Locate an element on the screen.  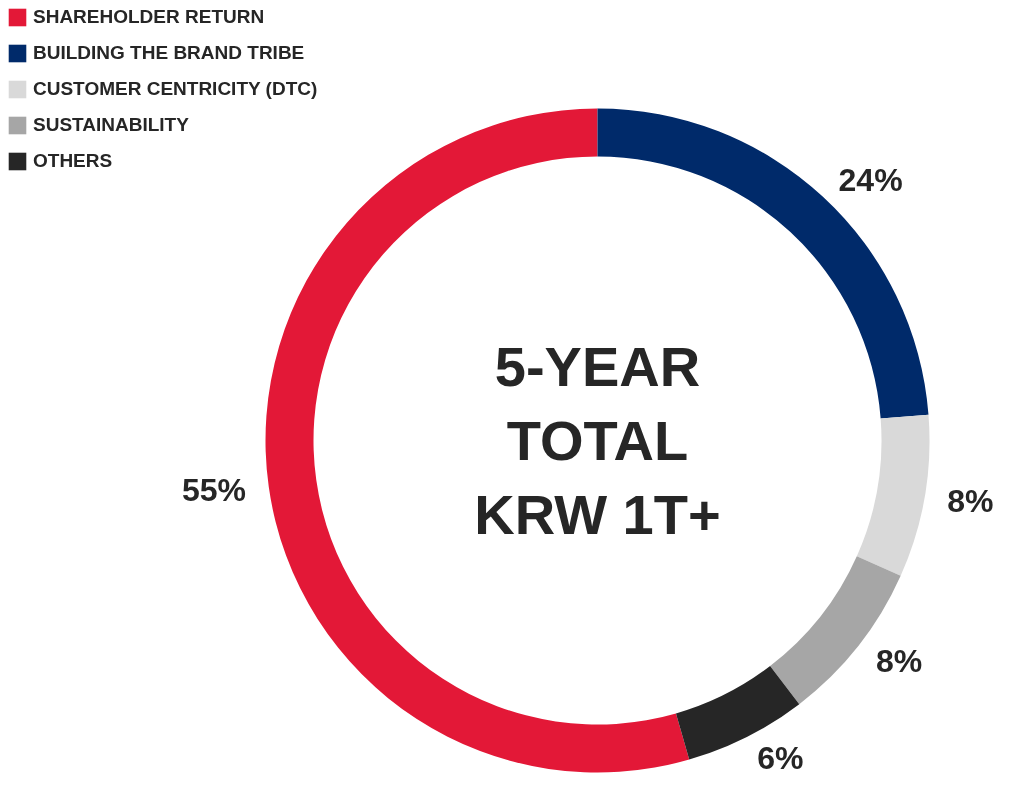
text: 5-YEAR is located at coordinates (597, 366).